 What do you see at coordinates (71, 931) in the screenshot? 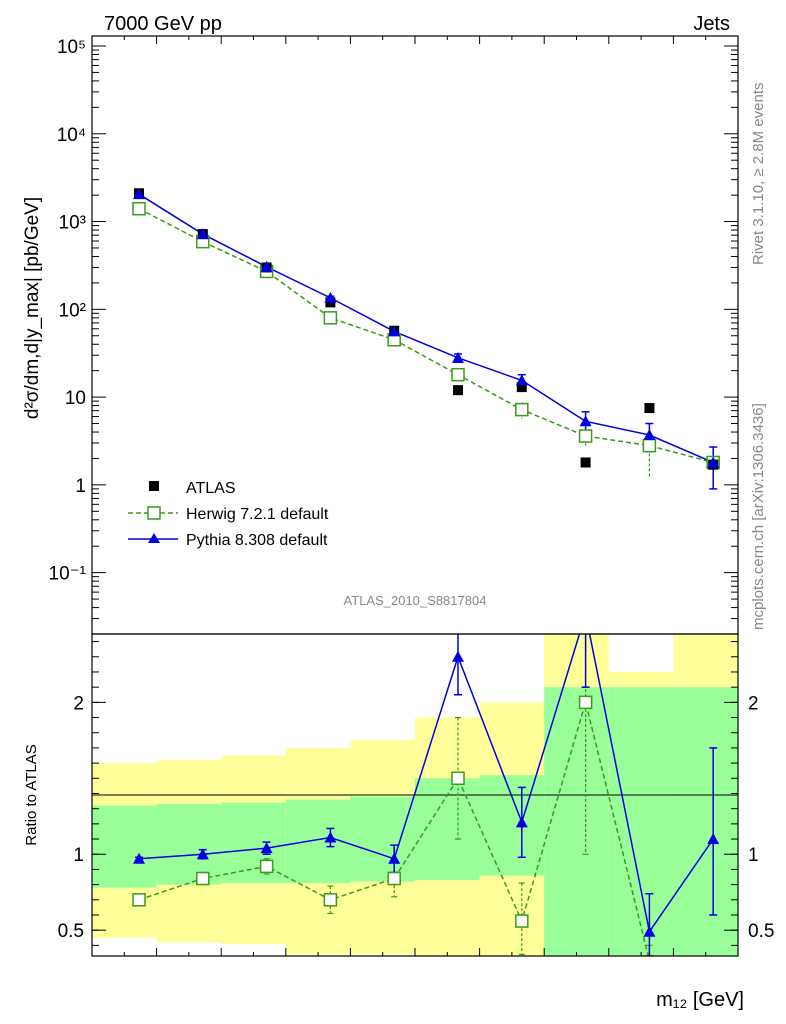
I see `ratio-tick-label-left: 0.5` at bounding box center [71, 931].